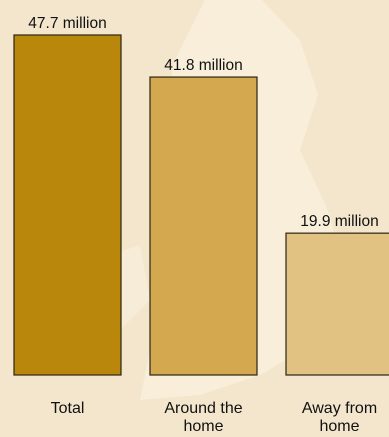  I want to click on category-label-0: Total, so click(68, 408).